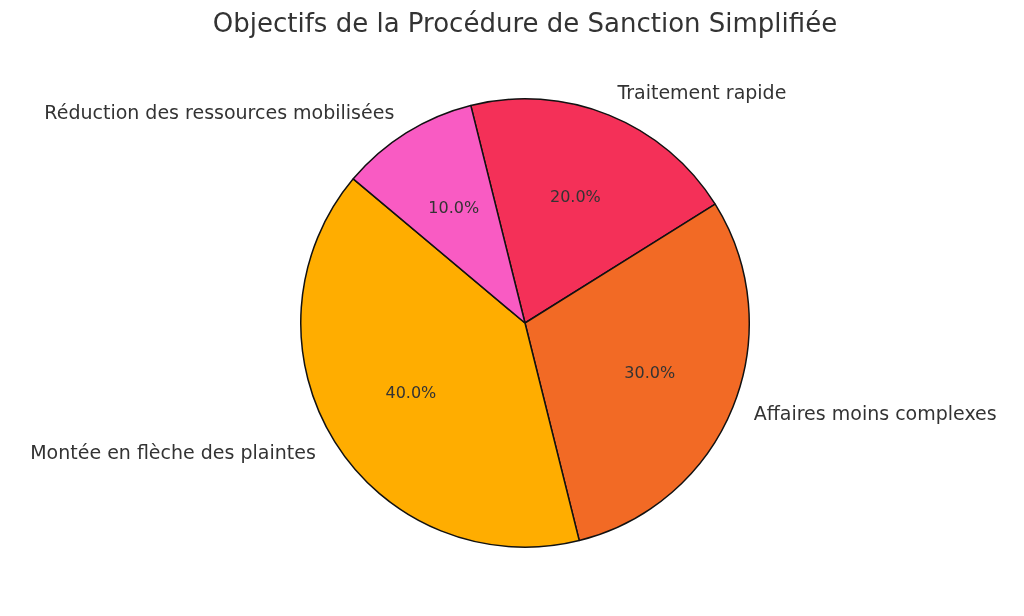 The image size is (1024, 616). What do you see at coordinates (525, 22) in the screenshot?
I see `chart-title: Objectifs de la Procédure de Sanction Simplifiée` at bounding box center [525, 22].